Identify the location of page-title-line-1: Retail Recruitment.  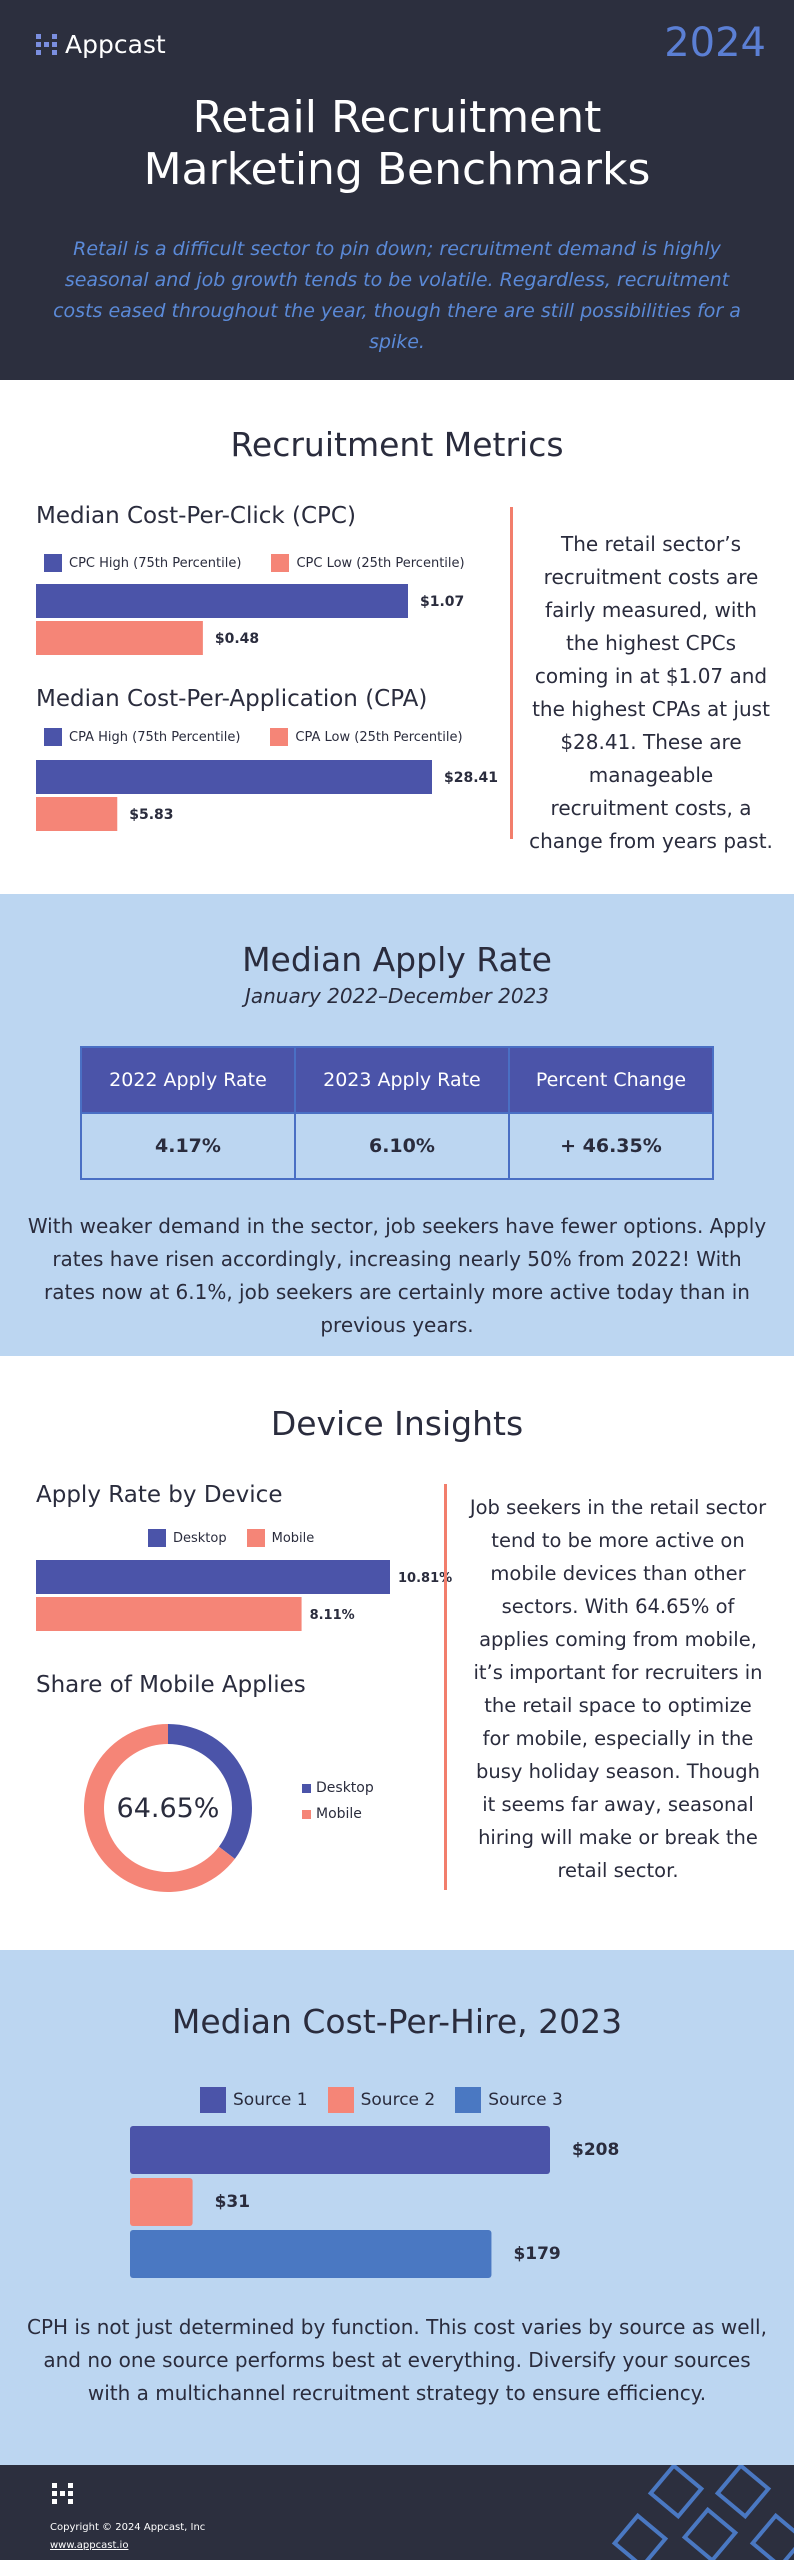
(397, 117).